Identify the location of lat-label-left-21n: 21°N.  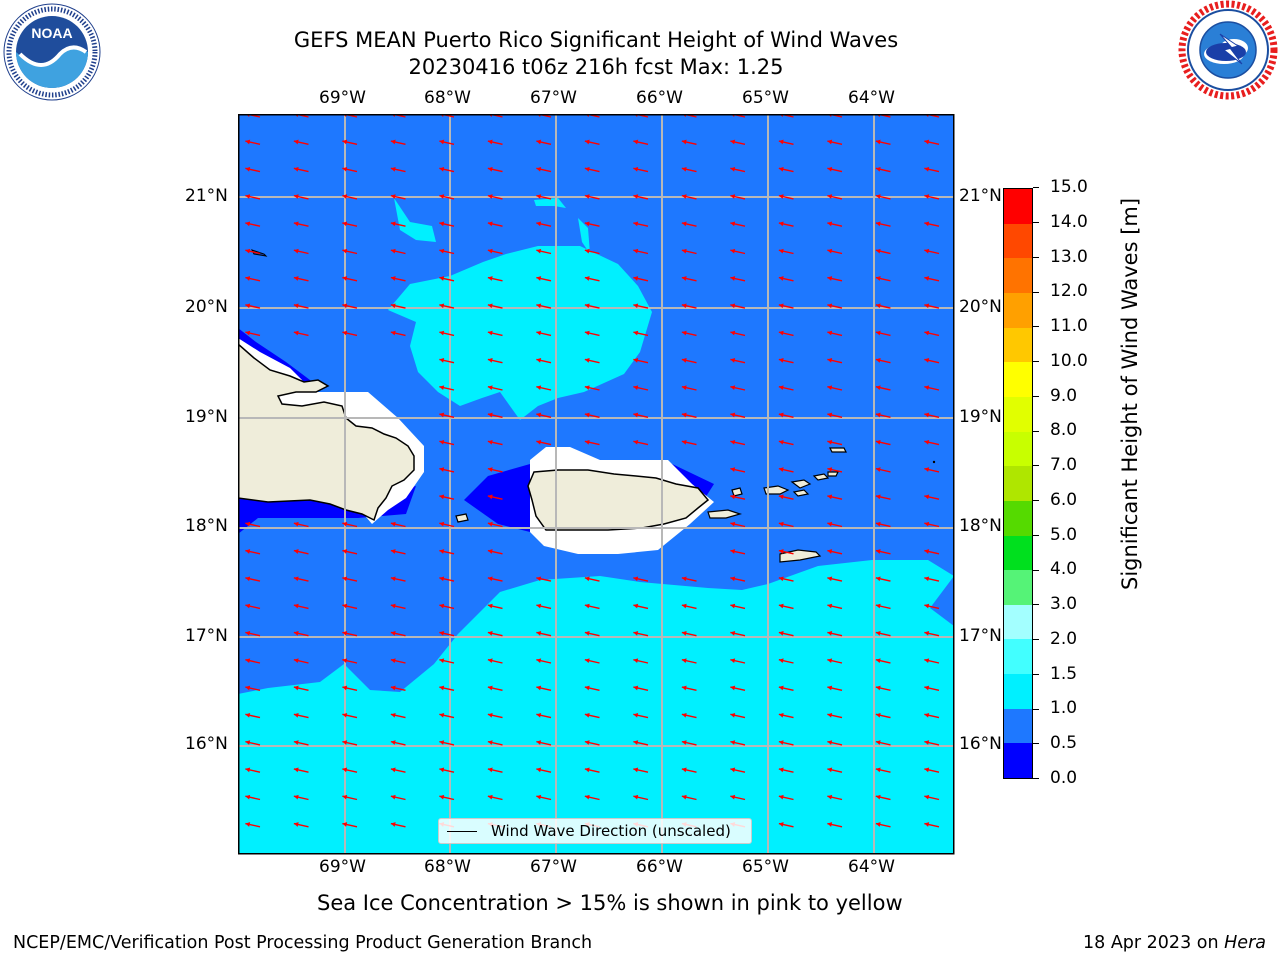
(206, 196).